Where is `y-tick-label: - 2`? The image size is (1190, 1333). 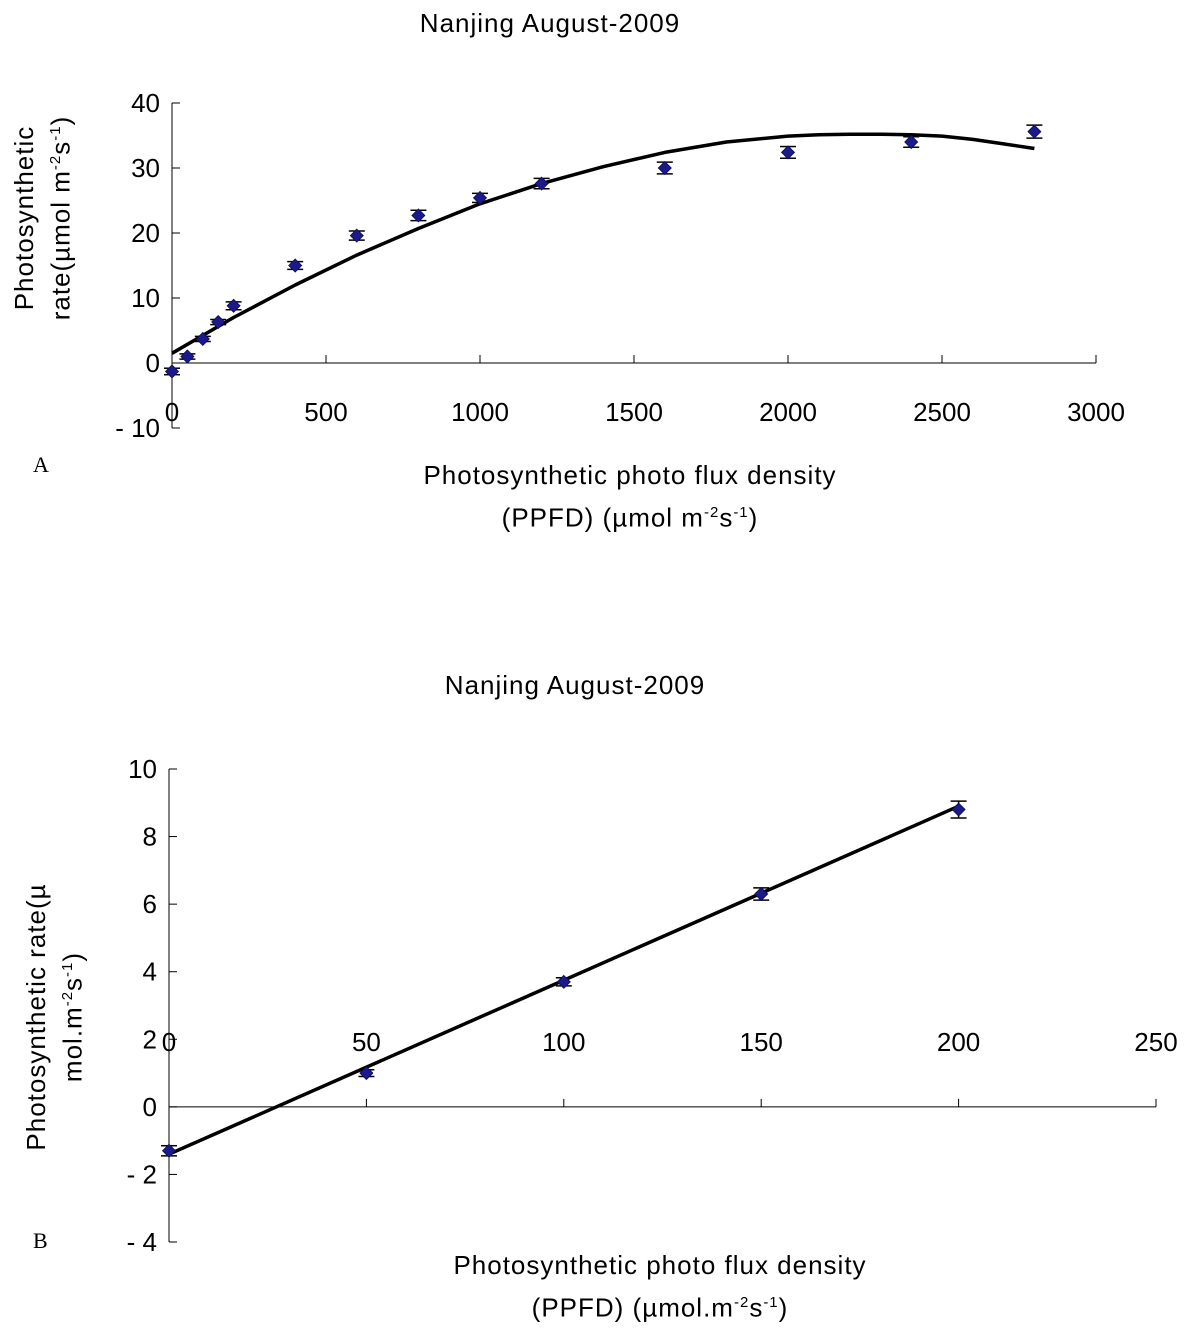 y-tick-label: - 2 is located at coordinates (142, 1174).